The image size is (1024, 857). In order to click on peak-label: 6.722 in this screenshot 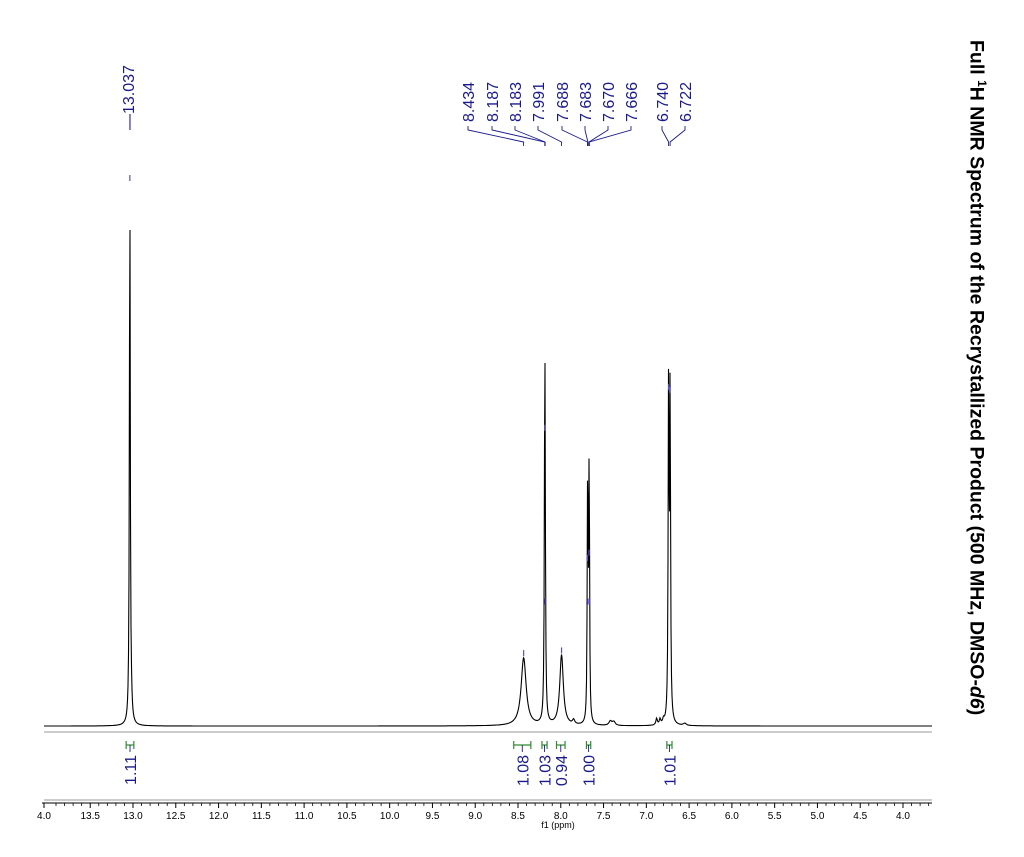, I will do `click(686, 102)`.